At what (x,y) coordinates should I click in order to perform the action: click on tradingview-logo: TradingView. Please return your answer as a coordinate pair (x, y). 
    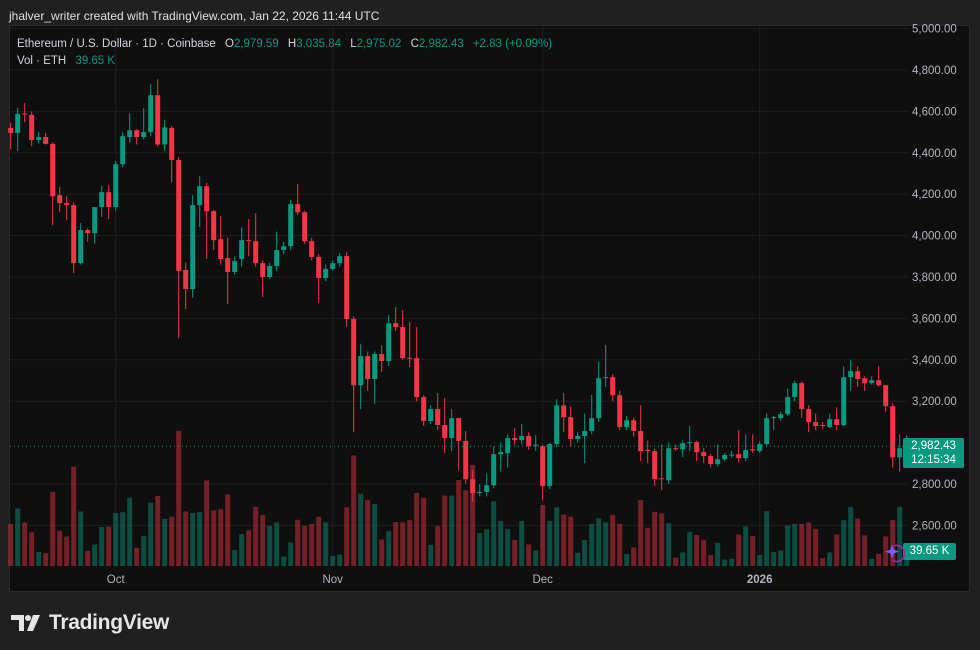
    Looking at the image, I should click on (90, 623).